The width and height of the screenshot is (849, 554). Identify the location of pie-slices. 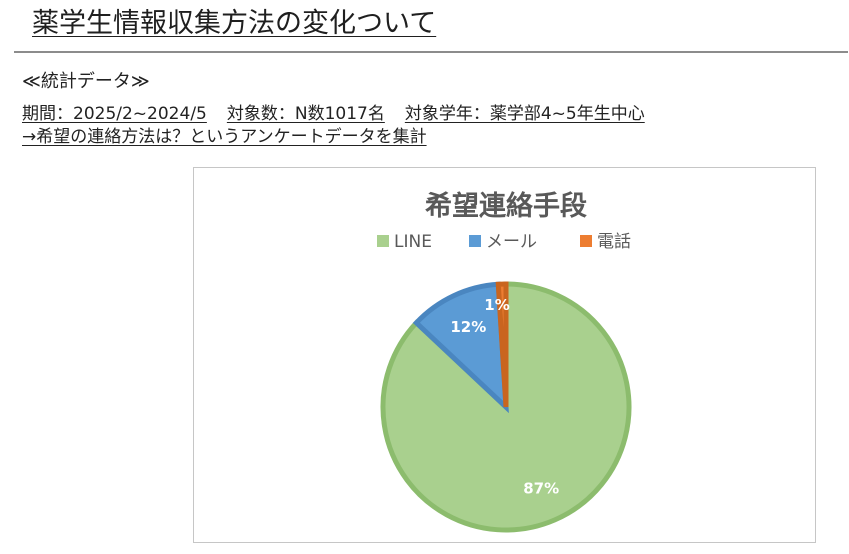
(506, 407).